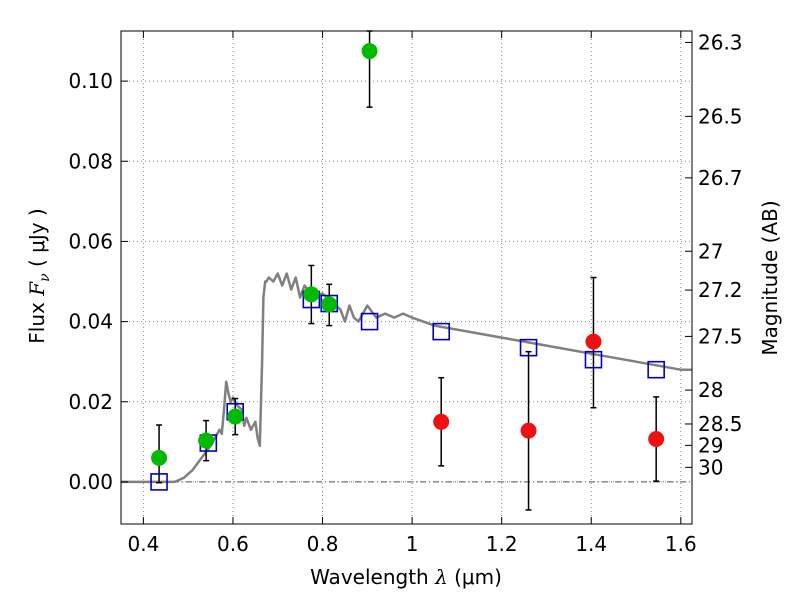  Describe the element at coordinates (323, 544) in the screenshot. I see `x-tick-label: 0.8` at that location.